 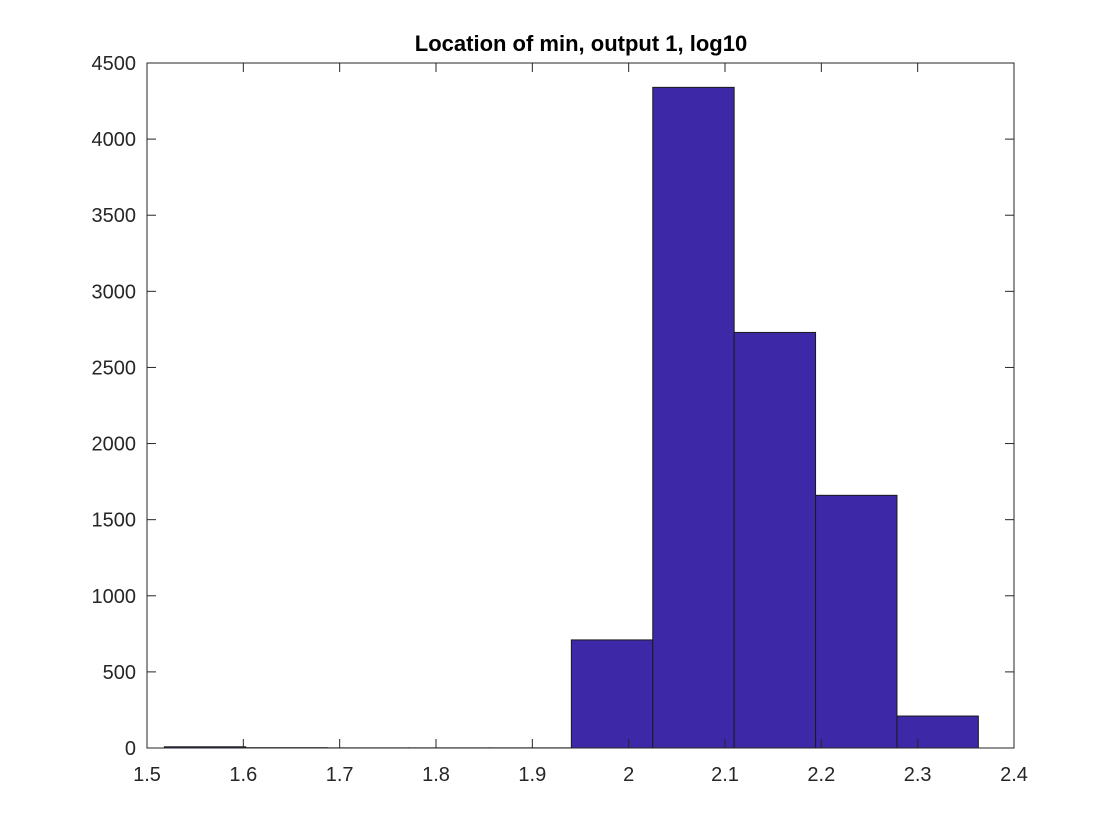 What do you see at coordinates (114, 292) in the screenshot?
I see `y-tick-label: 3000` at bounding box center [114, 292].